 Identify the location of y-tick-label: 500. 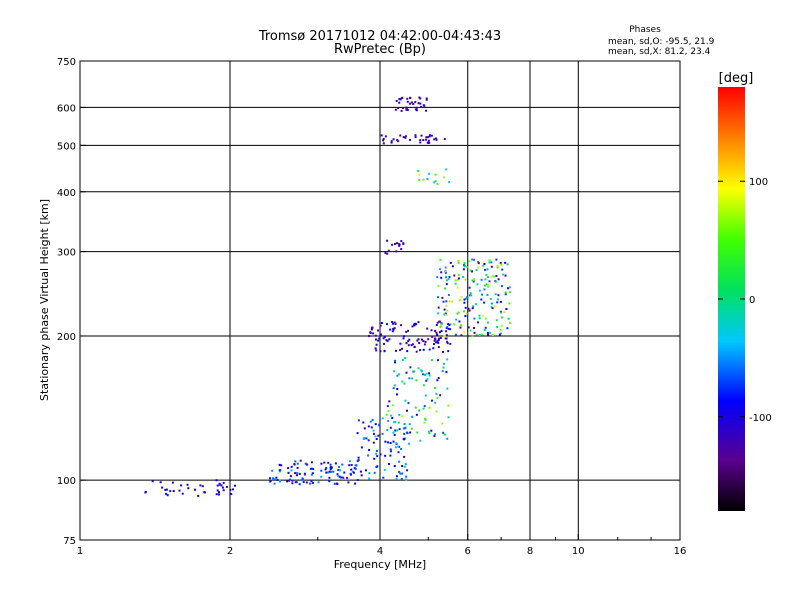
(66, 146).